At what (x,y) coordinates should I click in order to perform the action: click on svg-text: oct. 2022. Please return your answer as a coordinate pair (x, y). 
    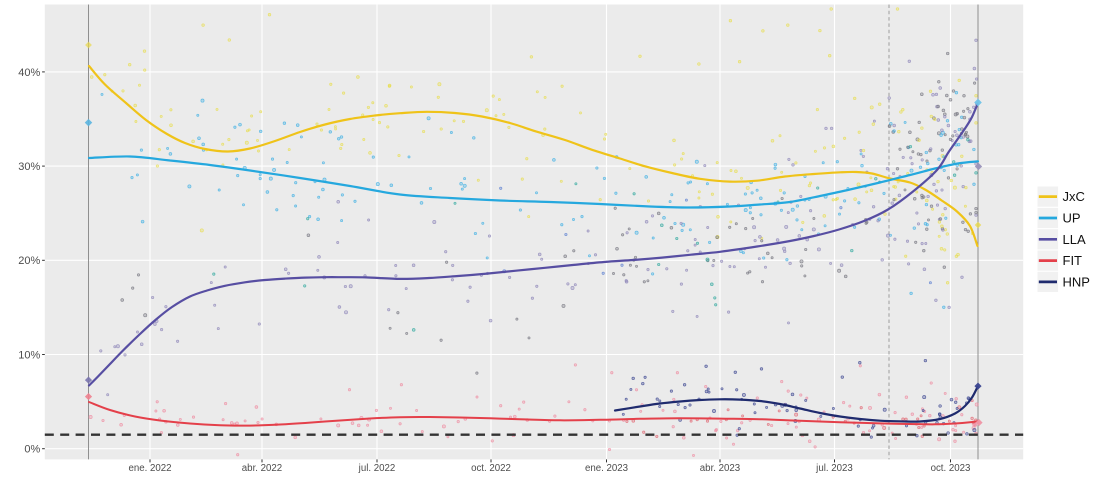
    Looking at the image, I should click on (491, 468).